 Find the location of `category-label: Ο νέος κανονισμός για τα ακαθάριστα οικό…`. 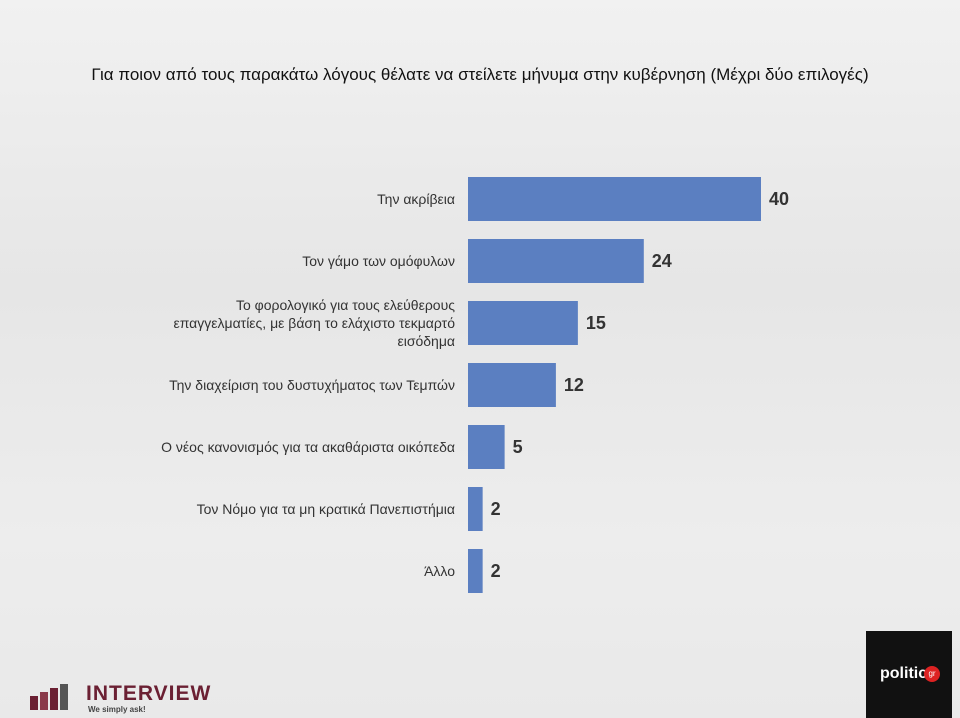

category-label: Ο νέος κανονισμός για τα ακαθάριστα οικό… is located at coordinates (308, 447).